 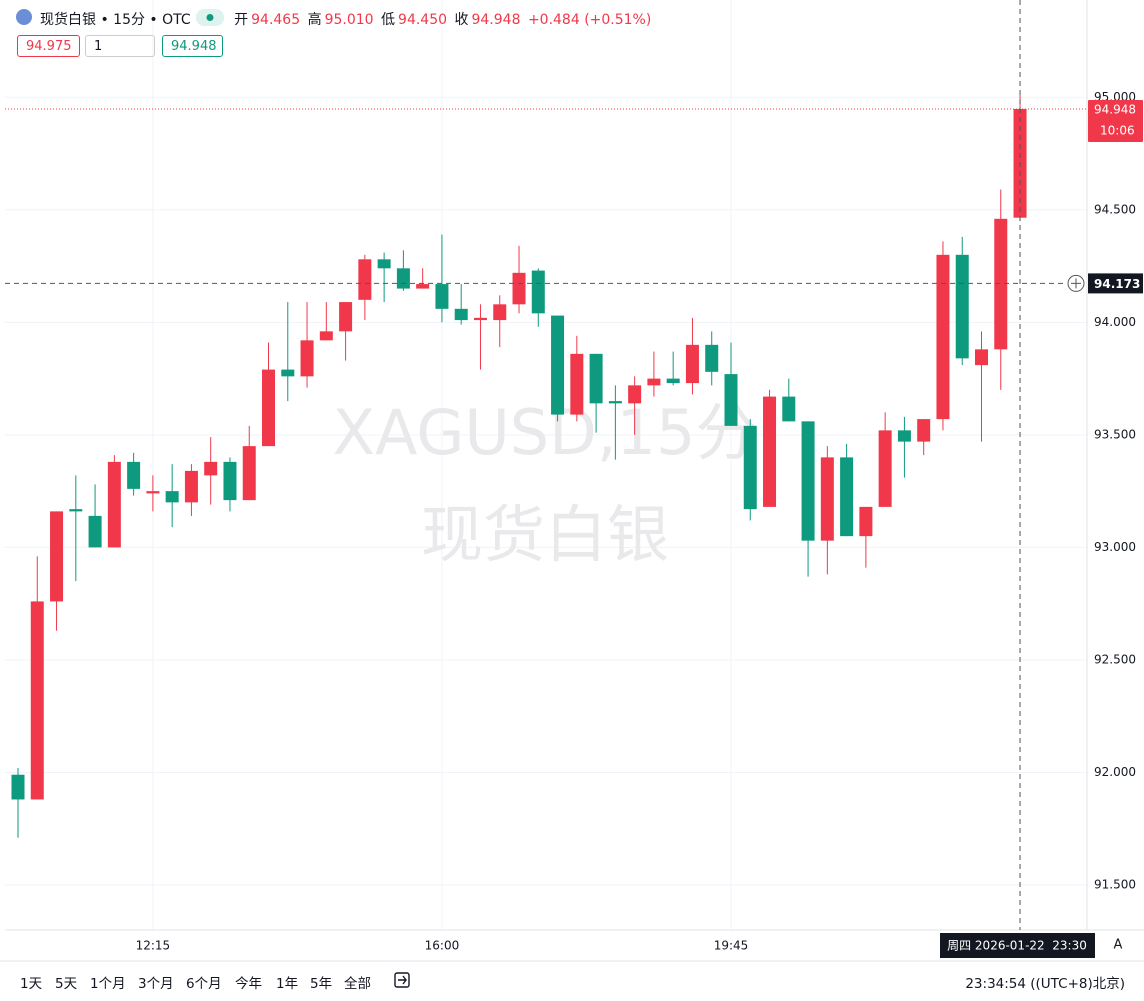 What do you see at coordinates (204, 984) in the screenshot?
I see `range-button: 6个月` at bounding box center [204, 984].